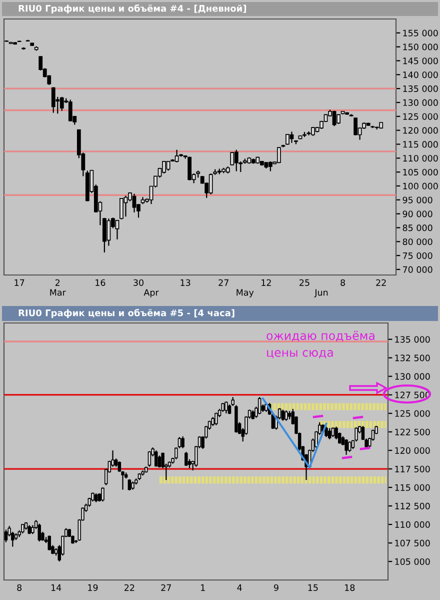 Image resolution: width=440 pixels, height=600 pixels. What do you see at coordinates (412, 506) in the screenshot?
I see `y-tick-label: 112 500` at bounding box center [412, 506].